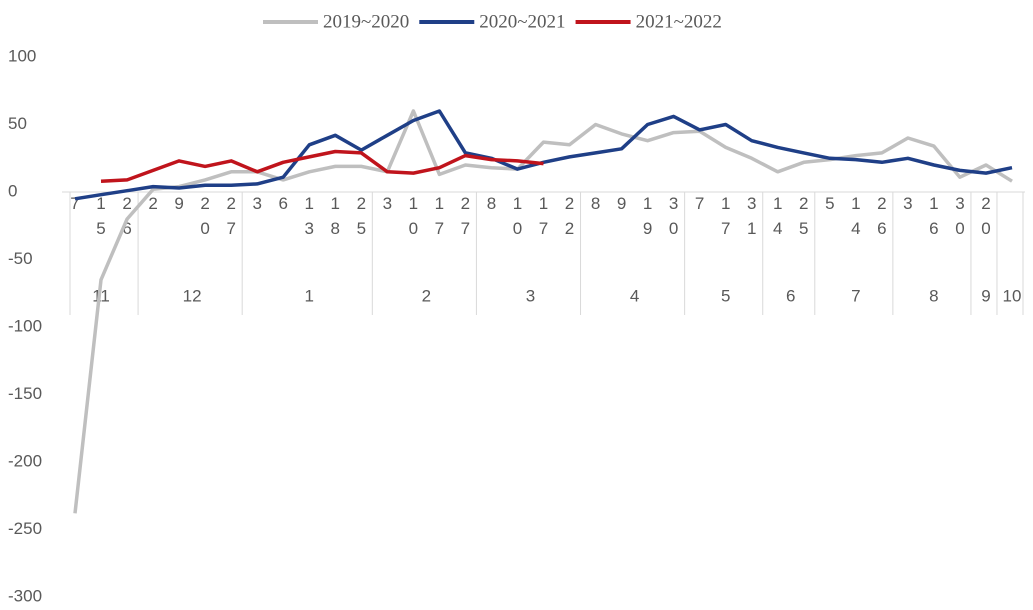 This screenshot has width=1033, height=610. Describe the element at coordinates (309, 295) in the screenshot. I see `group-label: 1` at that location.